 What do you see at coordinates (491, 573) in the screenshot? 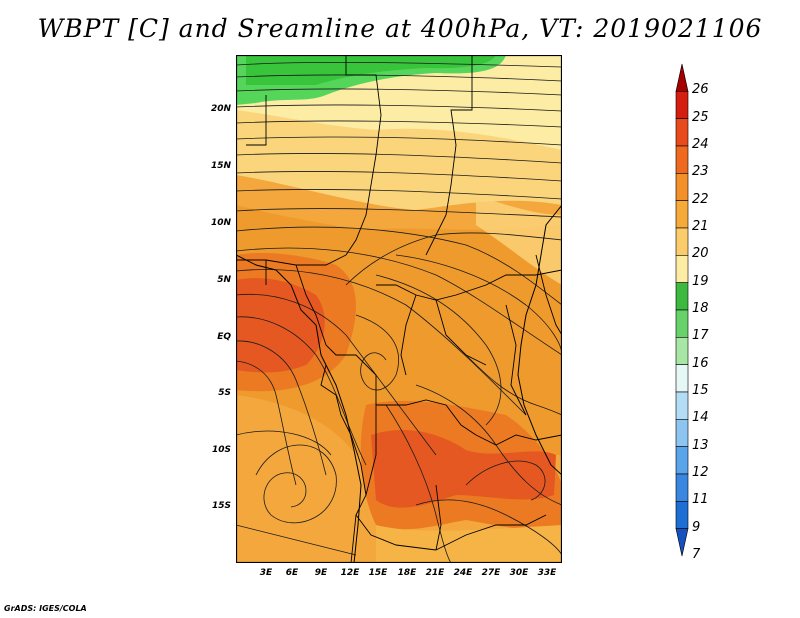
I see `lon-label: 27E` at bounding box center [491, 573].